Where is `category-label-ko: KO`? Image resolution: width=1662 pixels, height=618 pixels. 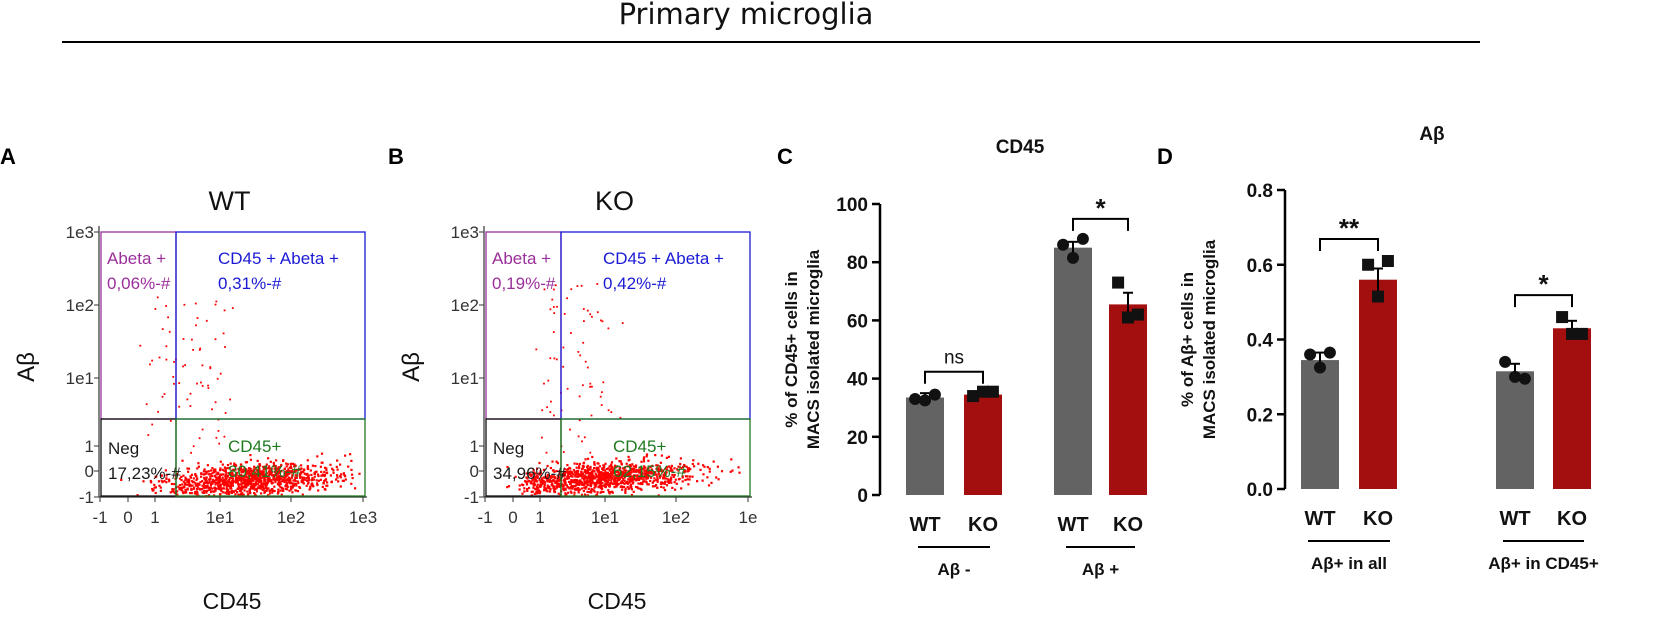
category-label-ko: KO is located at coordinates (983, 525).